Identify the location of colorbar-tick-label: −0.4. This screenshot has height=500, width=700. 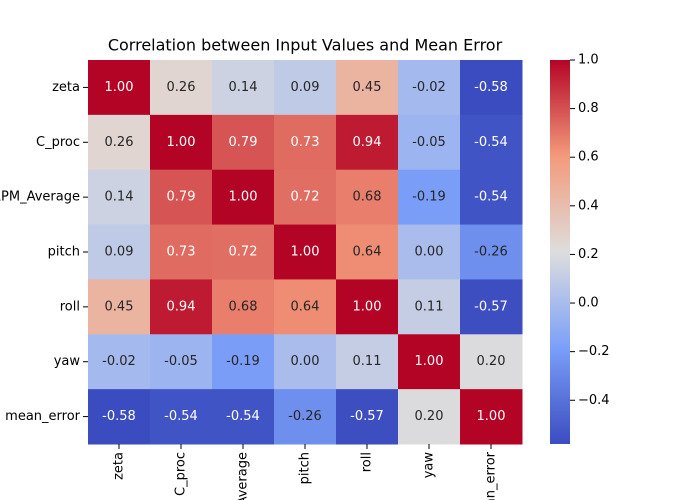
(594, 400).